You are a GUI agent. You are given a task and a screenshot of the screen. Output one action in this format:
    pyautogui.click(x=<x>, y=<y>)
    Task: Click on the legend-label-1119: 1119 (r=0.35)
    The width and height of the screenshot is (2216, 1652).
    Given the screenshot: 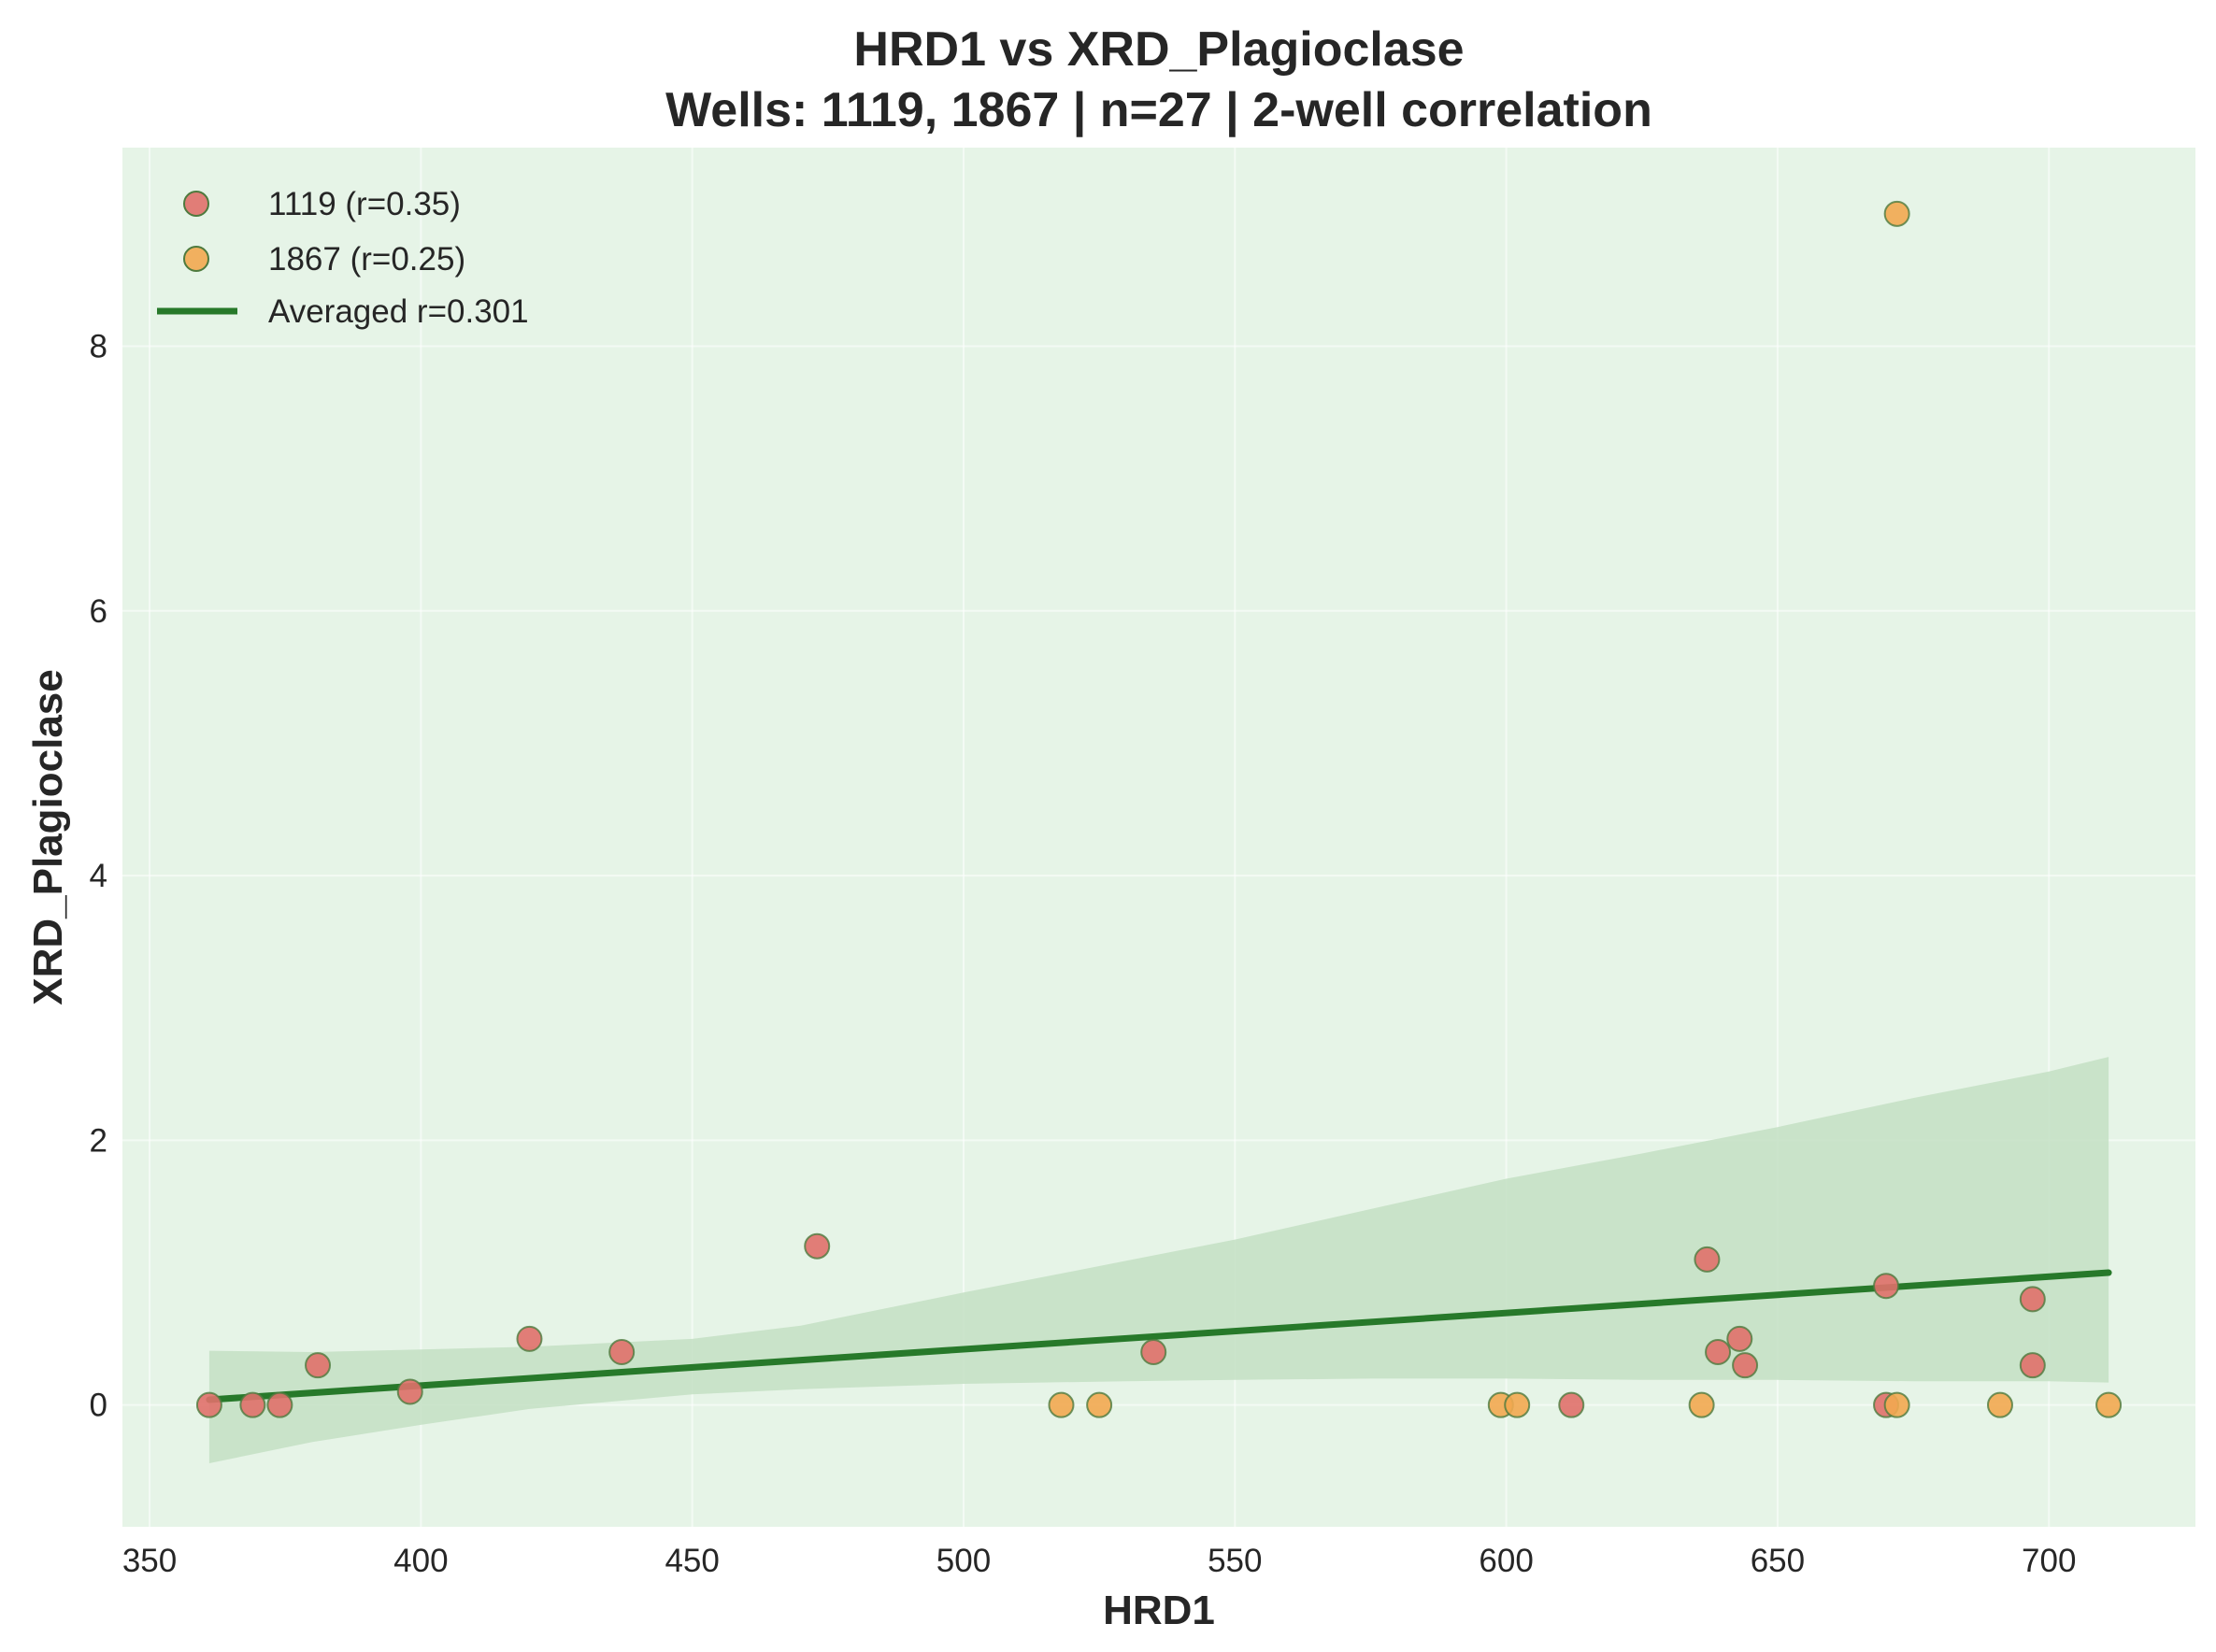 What is the action you would take?
    pyautogui.click(x=365, y=204)
    